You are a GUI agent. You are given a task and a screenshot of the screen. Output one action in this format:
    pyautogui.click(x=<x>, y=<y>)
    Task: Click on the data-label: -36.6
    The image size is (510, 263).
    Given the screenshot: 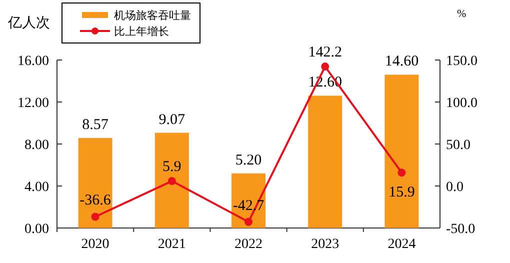 What is the action you would take?
    pyautogui.click(x=96, y=200)
    